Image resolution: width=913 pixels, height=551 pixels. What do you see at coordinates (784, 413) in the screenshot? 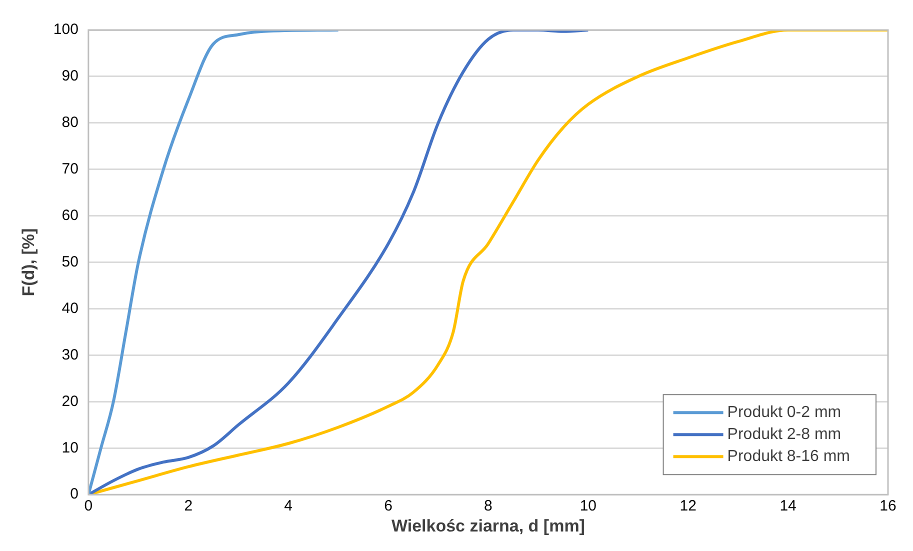
I see `legend-label: Produkt 0-2 mm` at bounding box center [784, 413].